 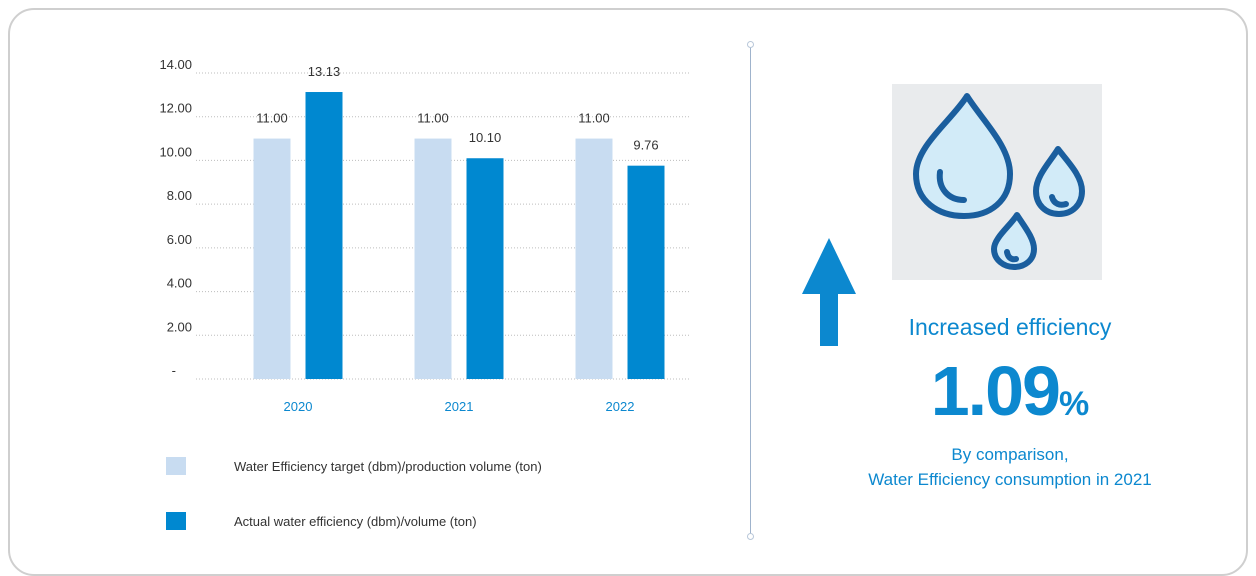 I want to click on vertical-divider, so click(x=750, y=291).